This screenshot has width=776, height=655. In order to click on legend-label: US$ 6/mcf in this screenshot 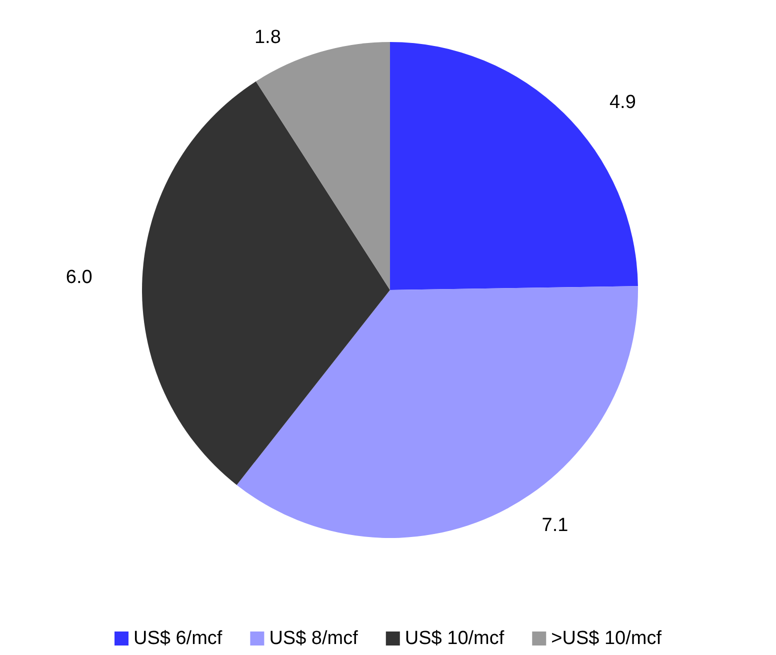, I will do `click(178, 638)`.